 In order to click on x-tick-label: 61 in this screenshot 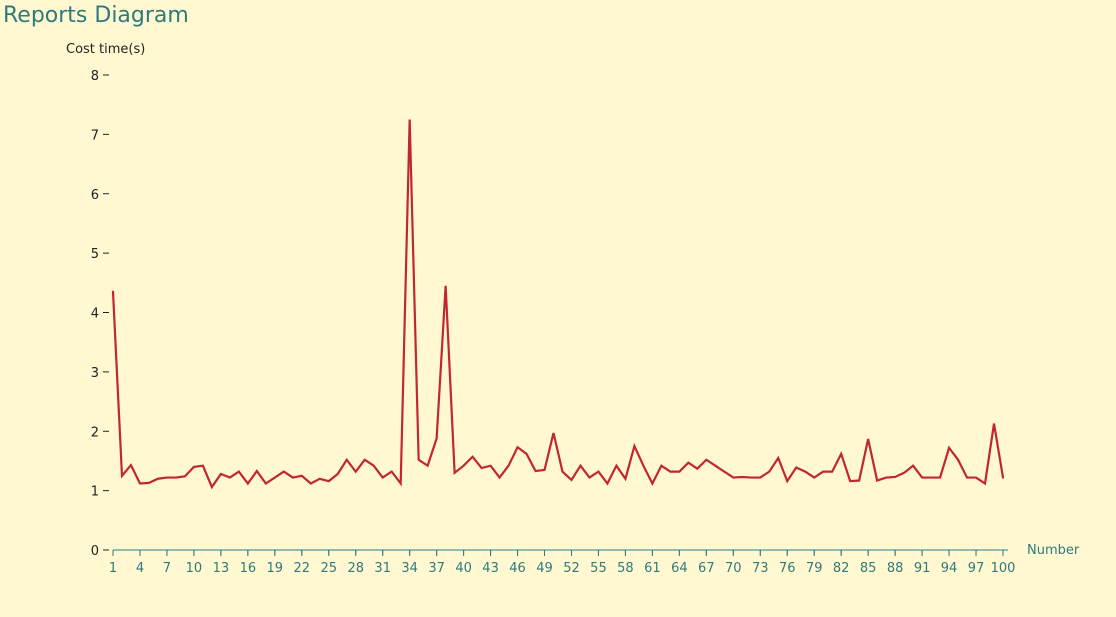, I will do `click(652, 568)`.